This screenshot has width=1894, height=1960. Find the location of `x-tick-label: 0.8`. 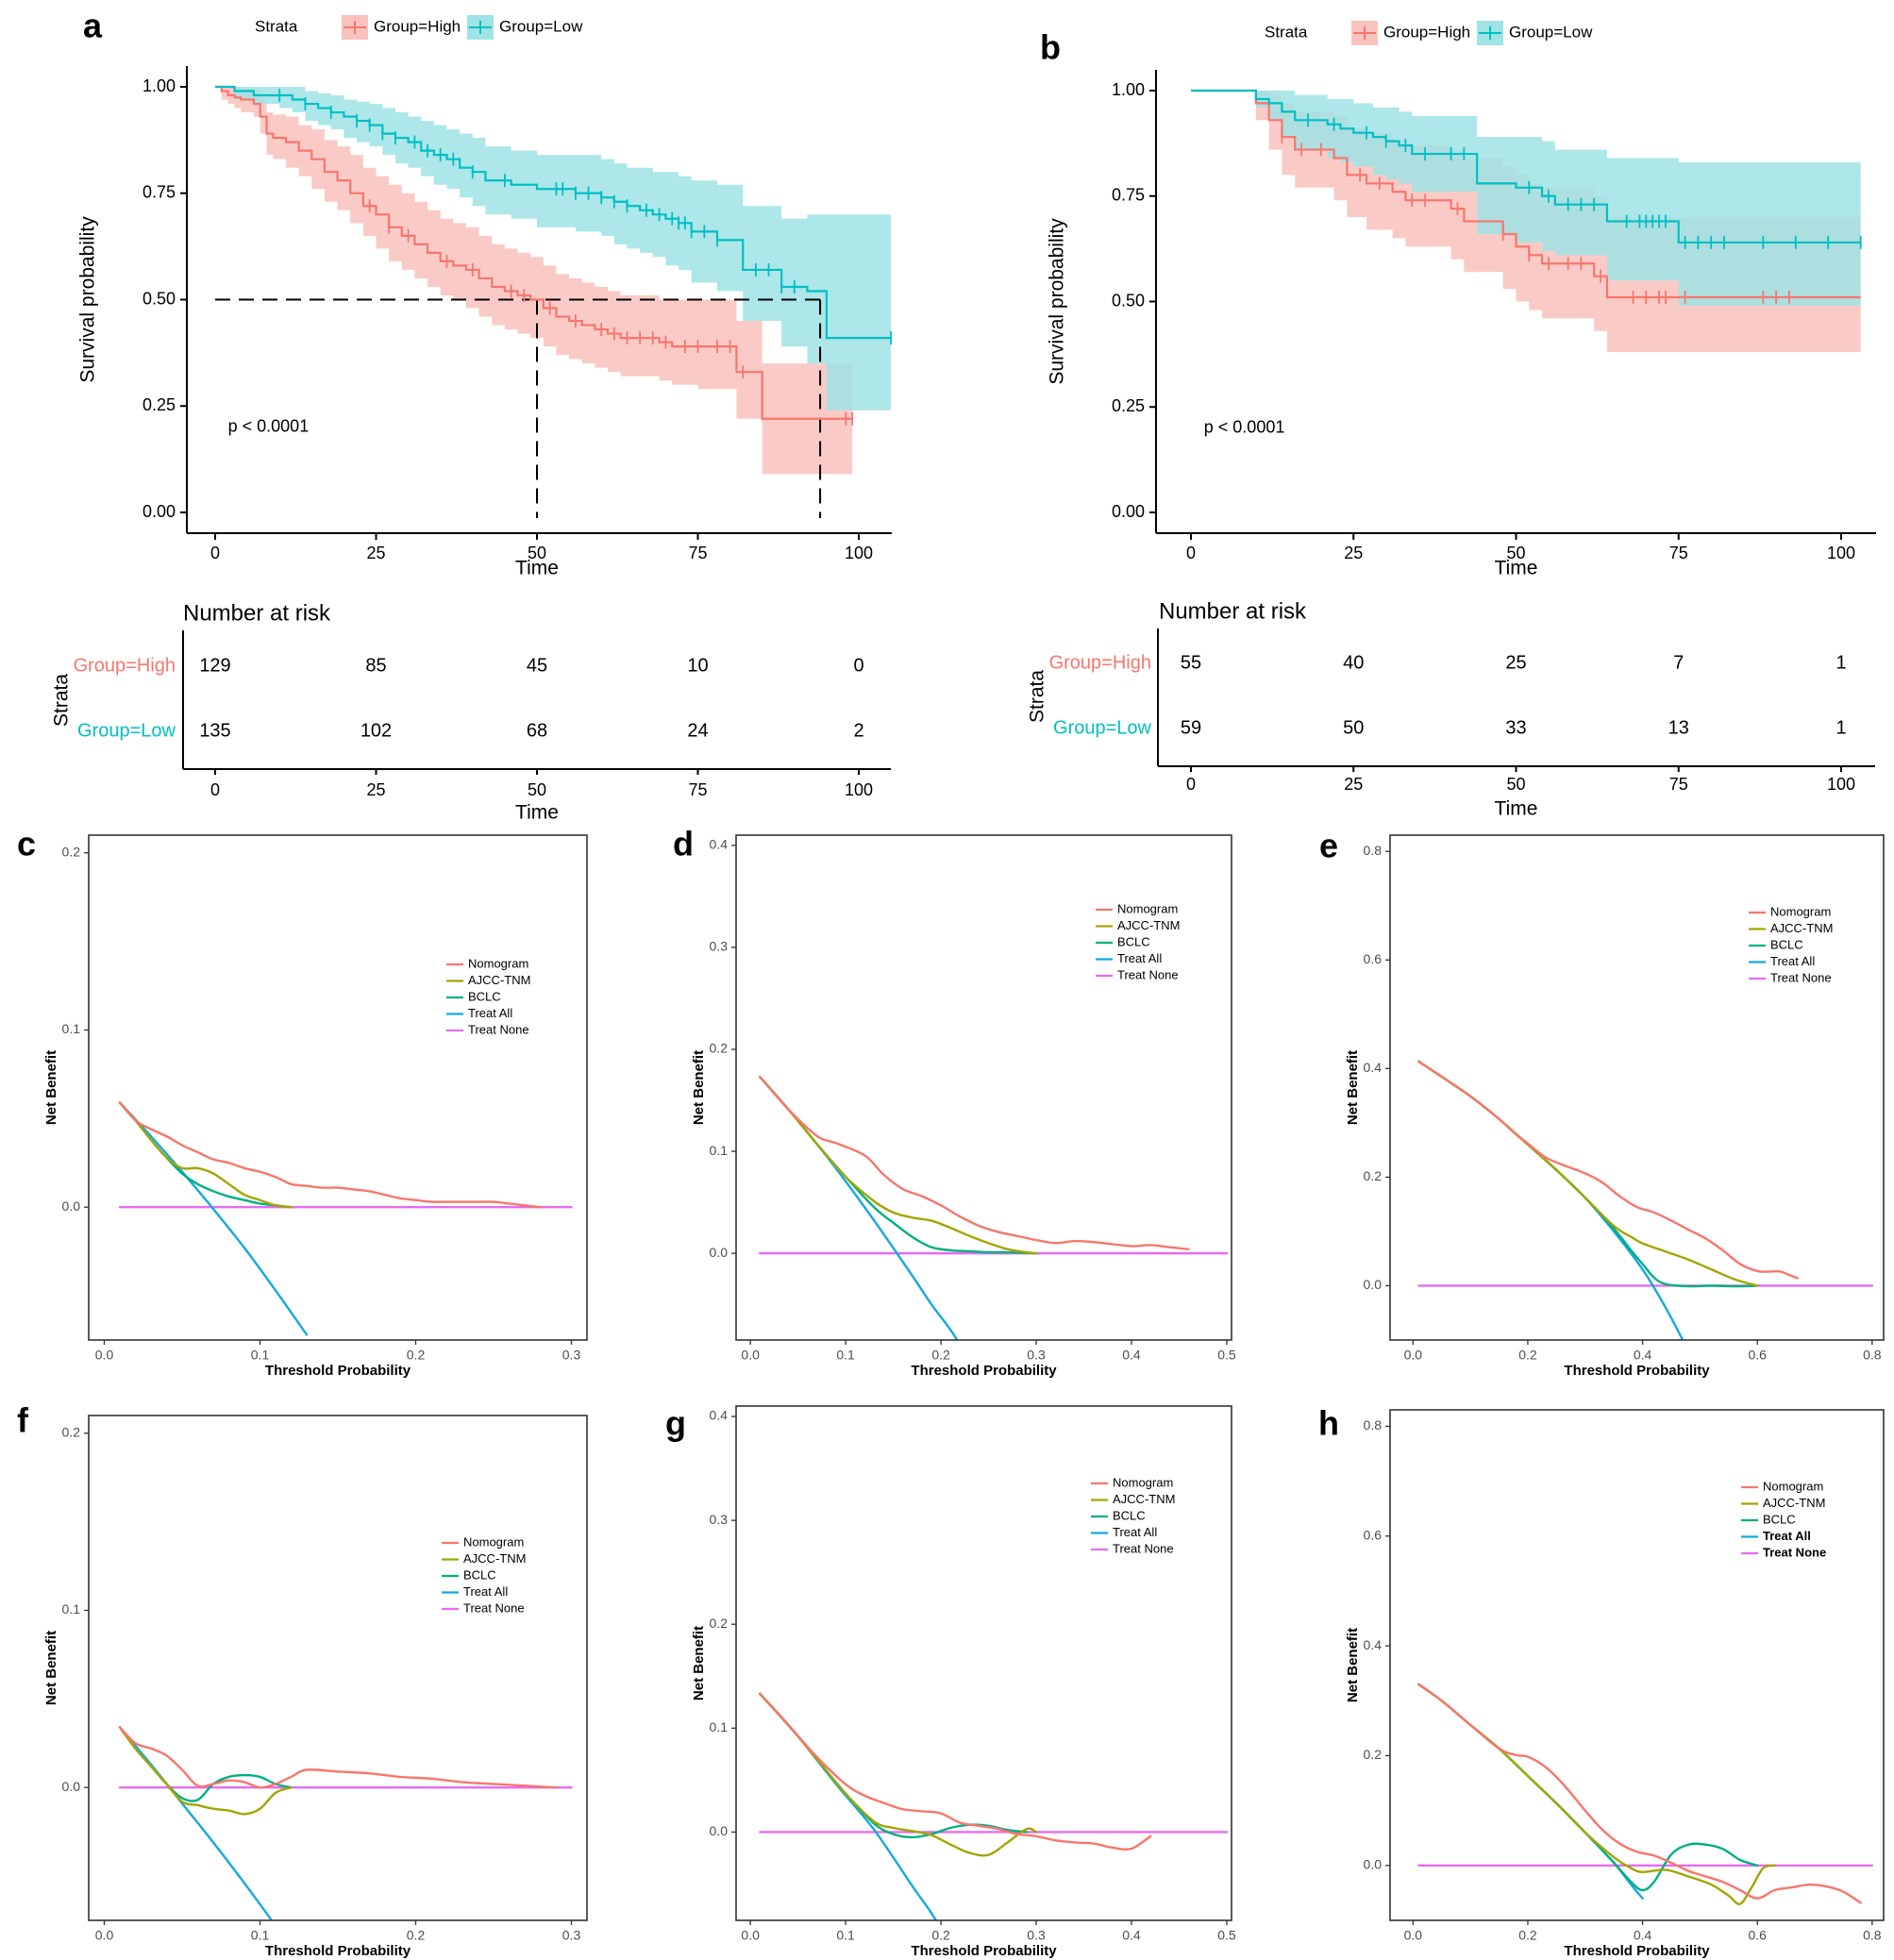

x-tick-label: 0.8 is located at coordinates (1873, 1355).